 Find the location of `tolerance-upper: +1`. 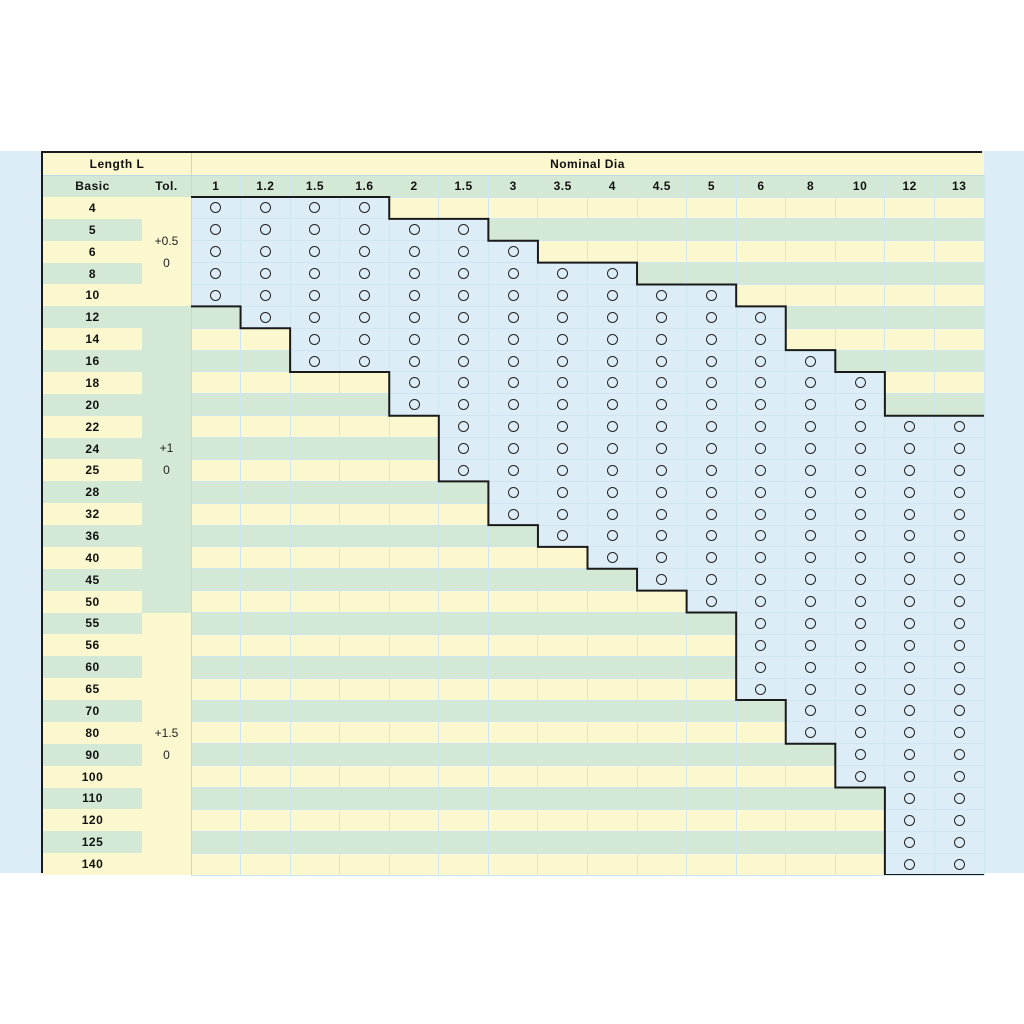

tolerance-upper: +1 is located at coordinates (166, 448).